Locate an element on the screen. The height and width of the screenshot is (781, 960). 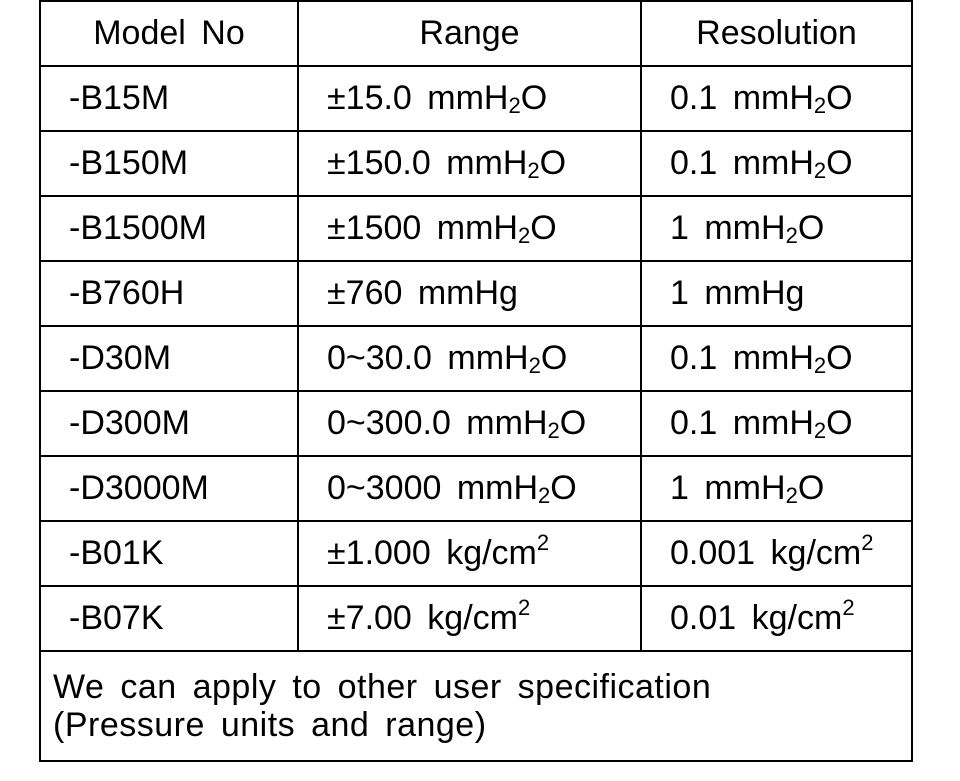
cell-range: ±150.0 mmH2O is located at coordinates (469, 163).